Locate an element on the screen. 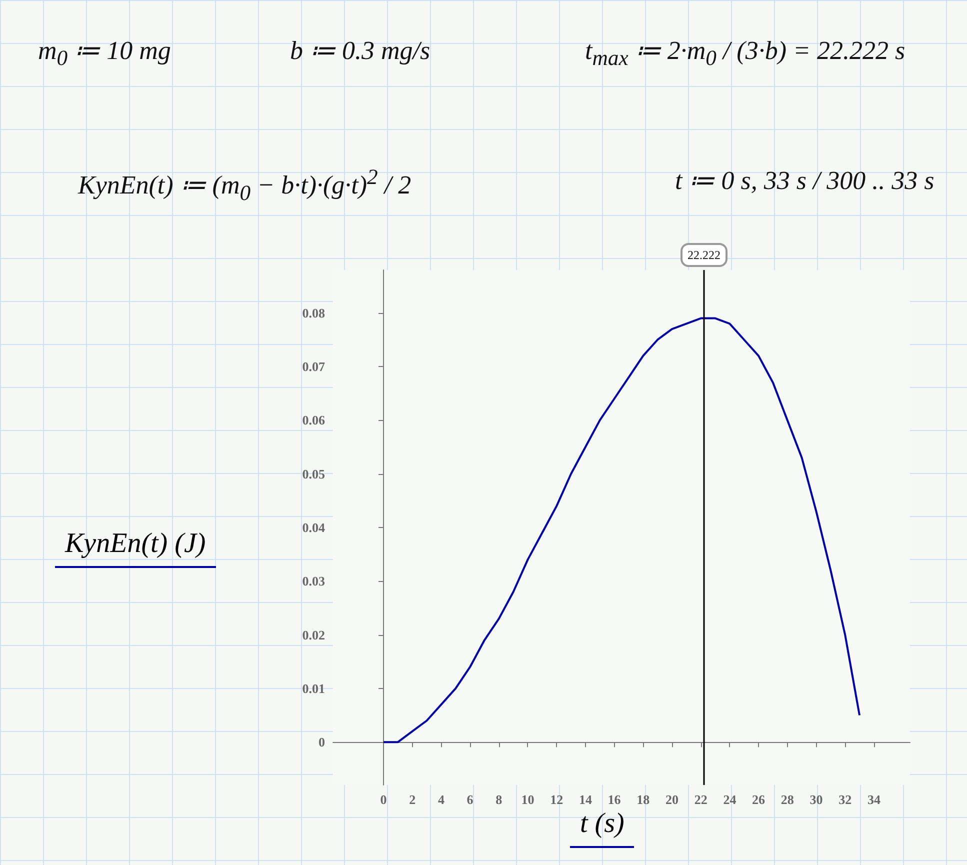 This screenshot has width=967, height=865. x-tick-label: 22 is located at coordinates (701, 799).